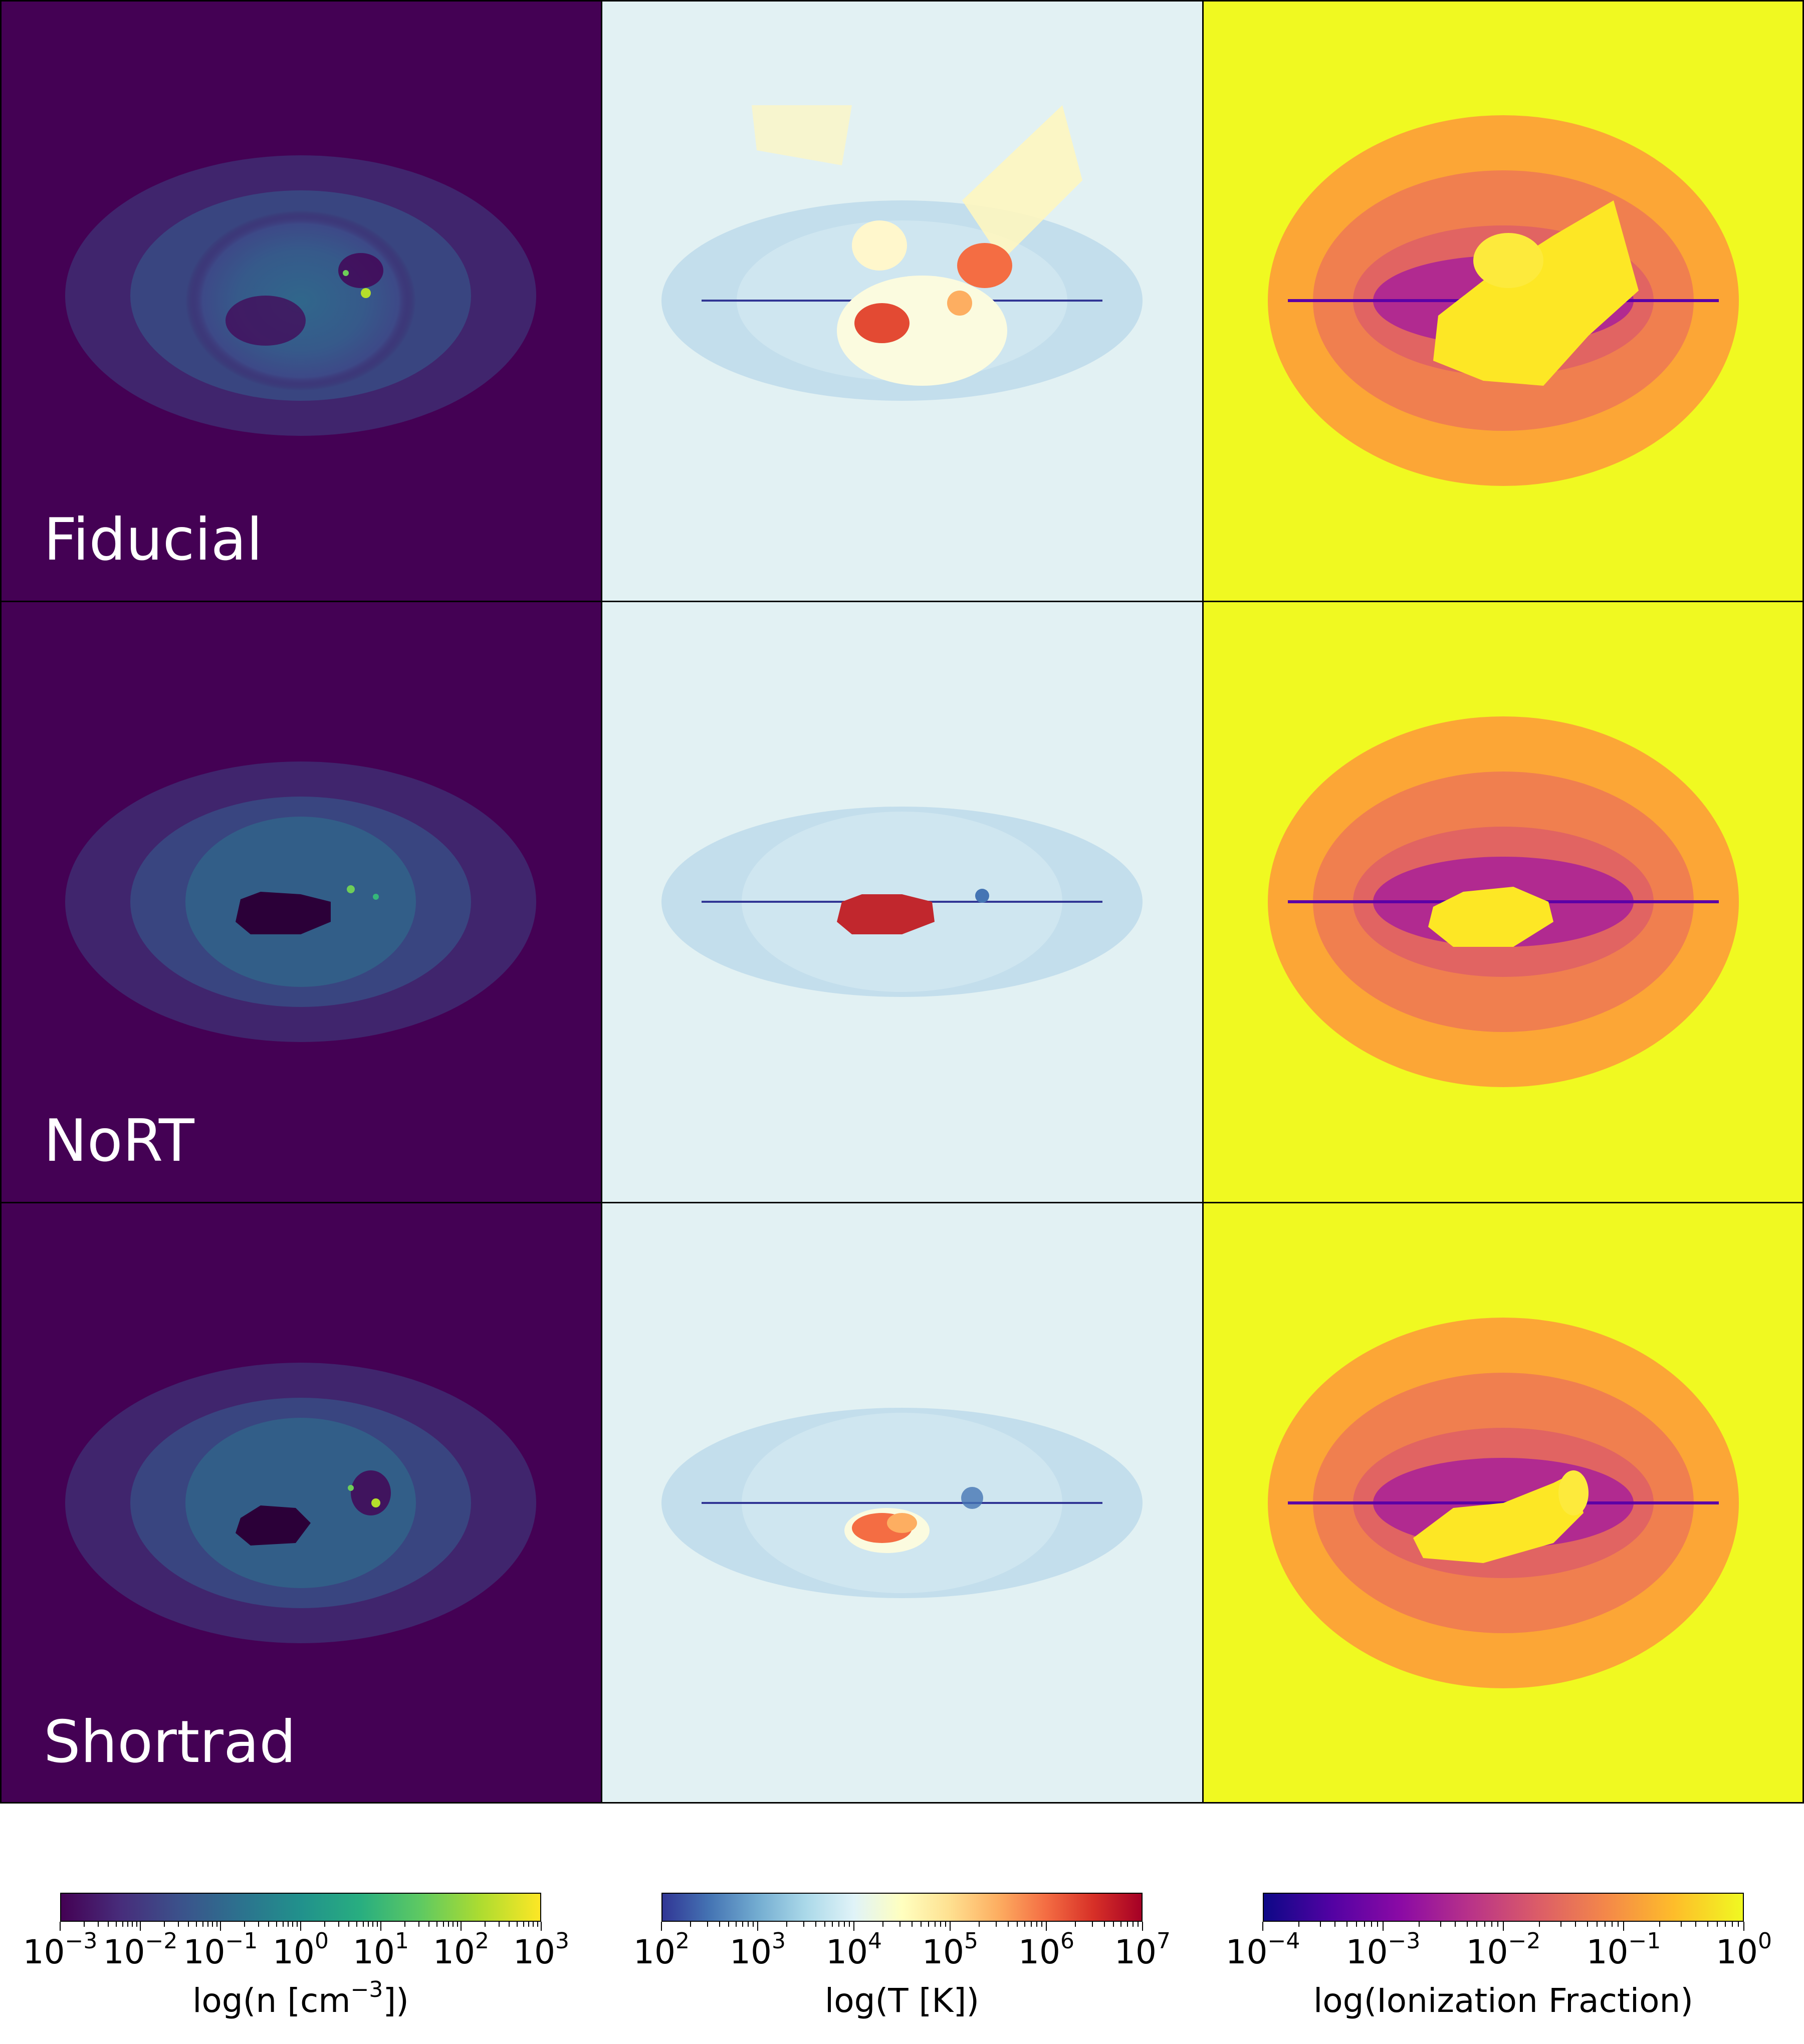  I want to click on density-map, so click(300, 300).